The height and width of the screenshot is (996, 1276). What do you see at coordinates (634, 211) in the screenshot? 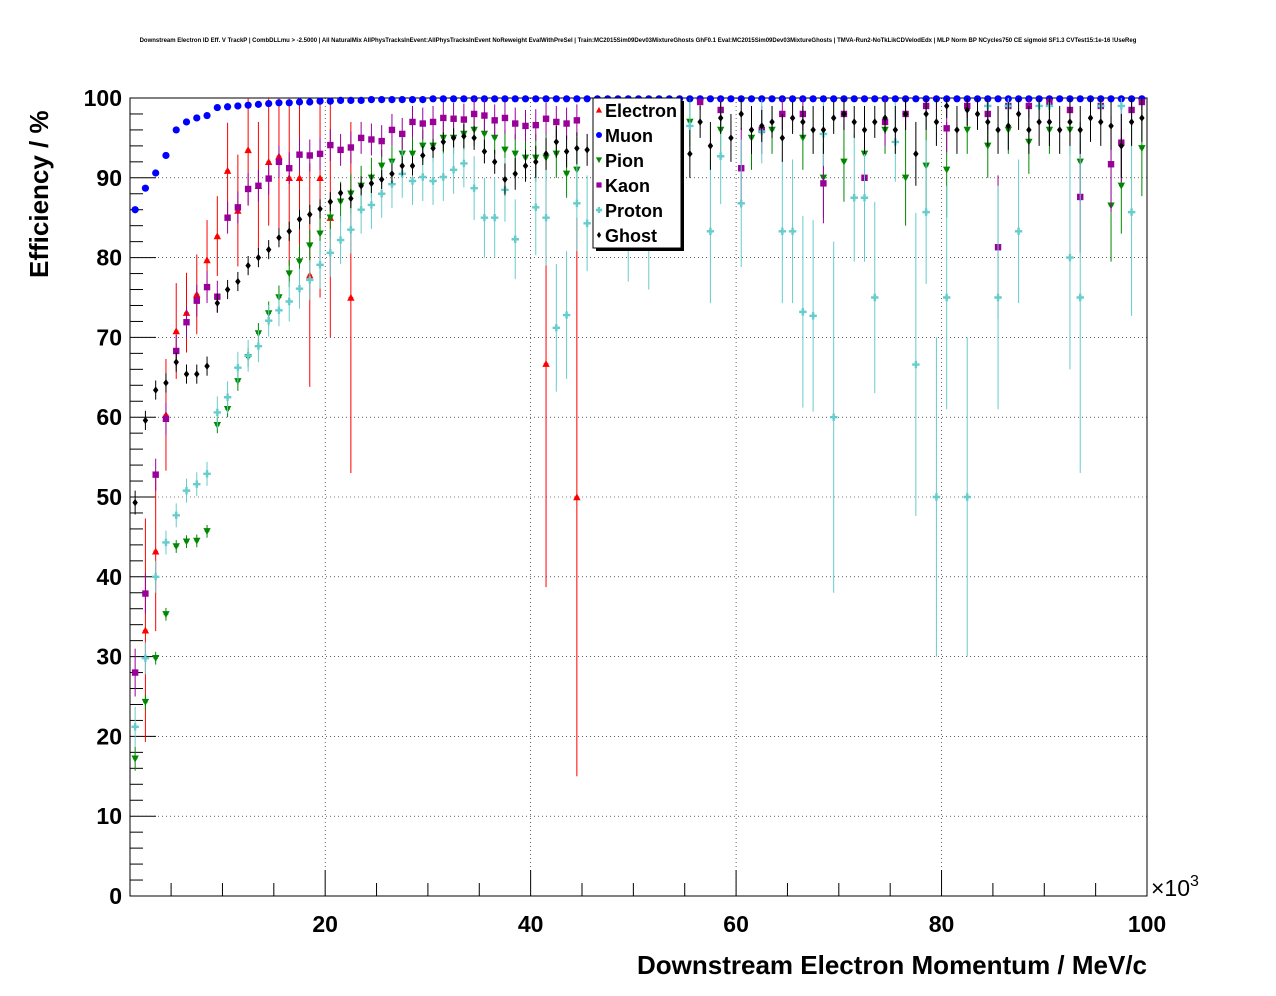
I see `legend-label: Proton` at bounding box center [634, 211].